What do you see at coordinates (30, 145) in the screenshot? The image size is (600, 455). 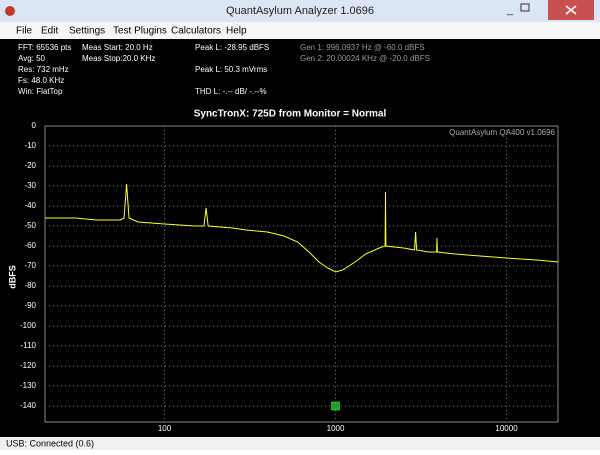 I see `y-tick-label: -10` at bounding box center [30, 145].